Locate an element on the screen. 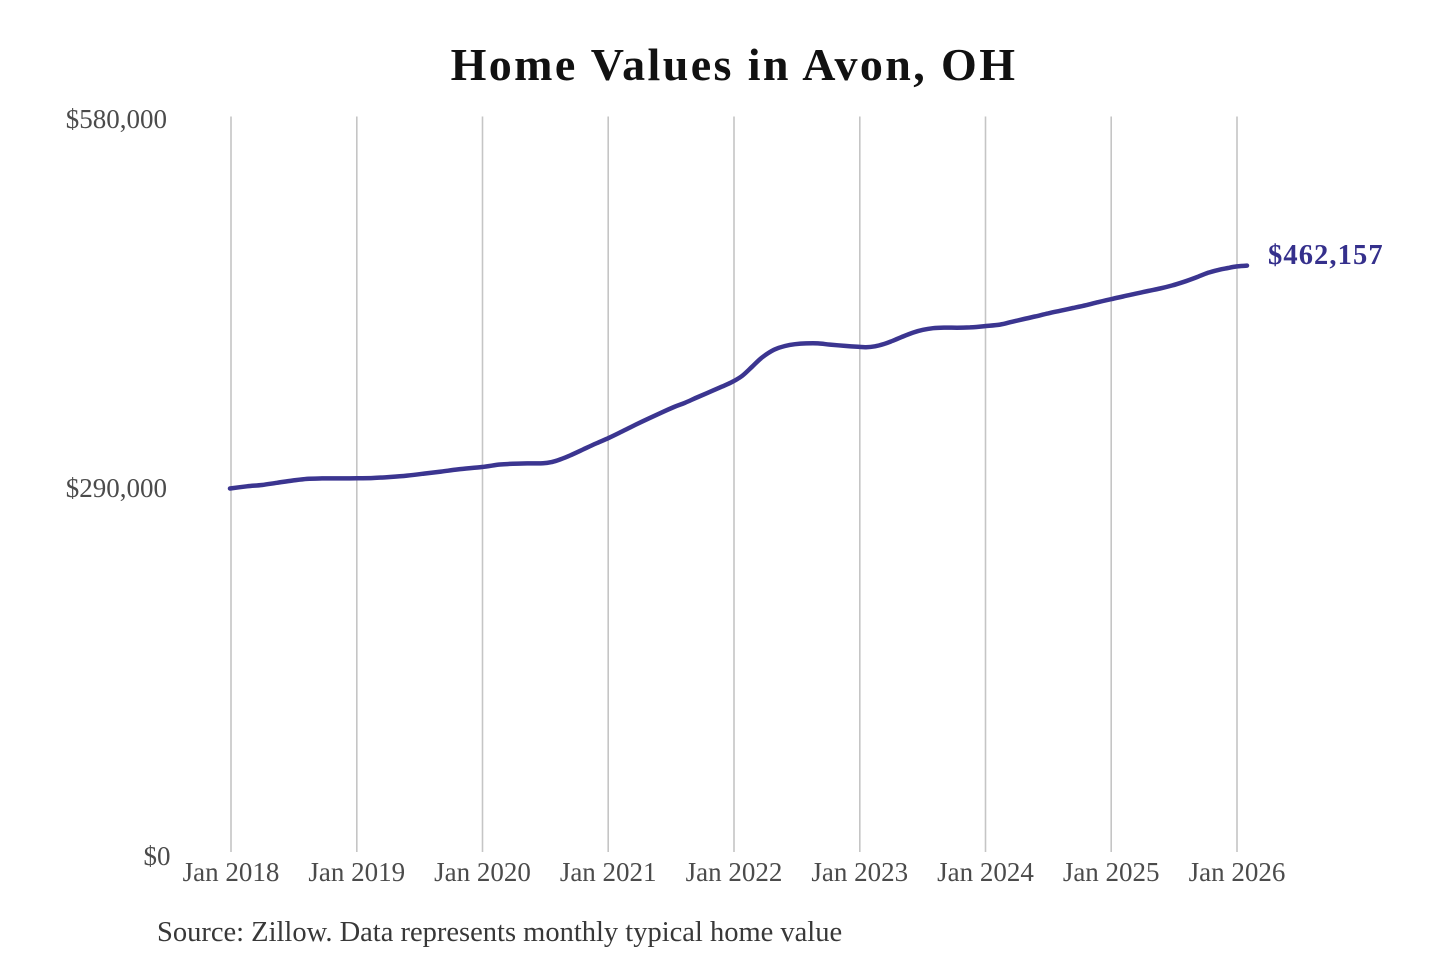  svg-text: $462,157 is located at coordinates (1326, 255).